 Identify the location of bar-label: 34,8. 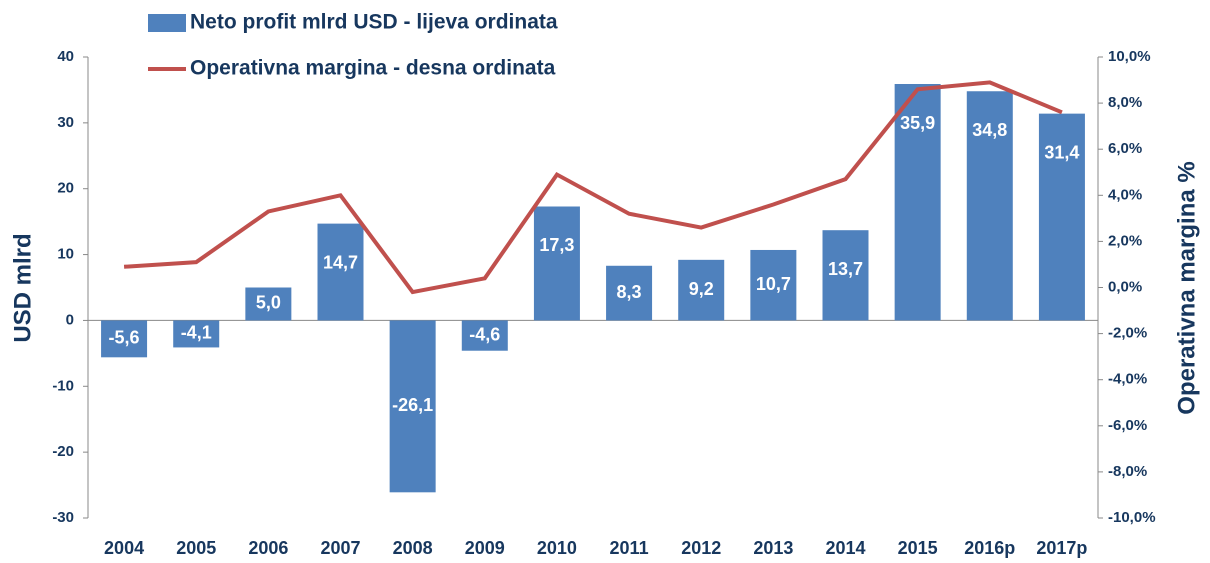
(989, 130).